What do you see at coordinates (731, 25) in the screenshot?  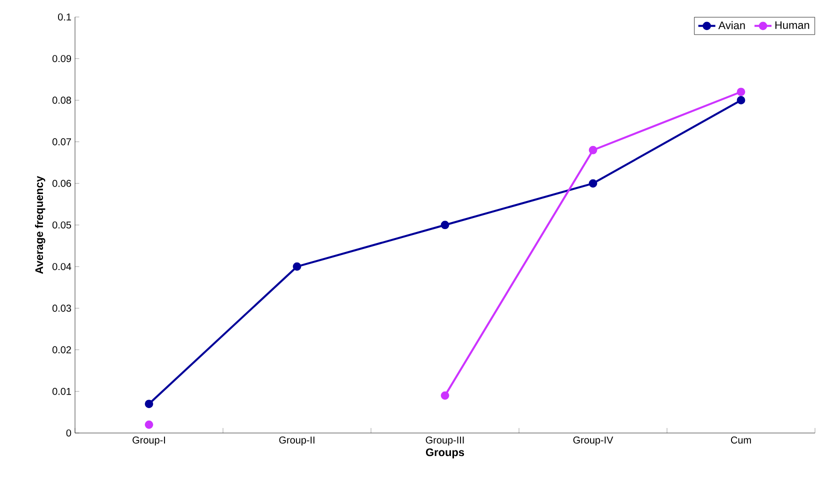 I see `legend-label: Avian` at bounding box center [731, 25].